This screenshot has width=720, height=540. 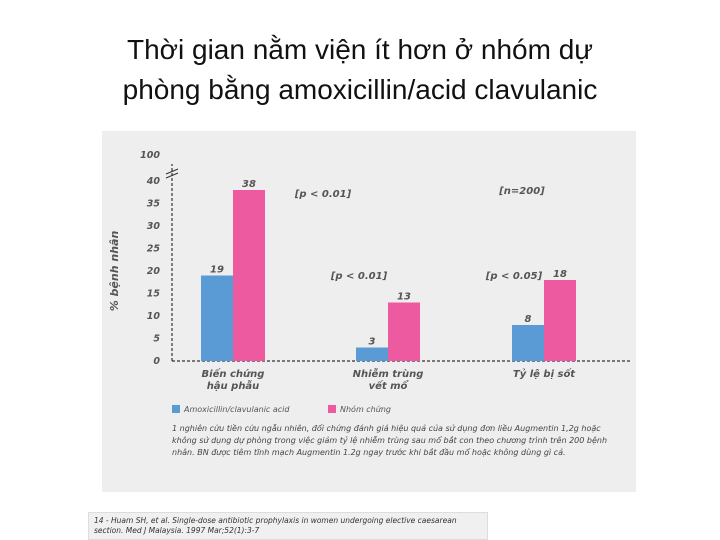 I want to click on p-value-annotation: [p < 0.05], so click(x=514, y=276).